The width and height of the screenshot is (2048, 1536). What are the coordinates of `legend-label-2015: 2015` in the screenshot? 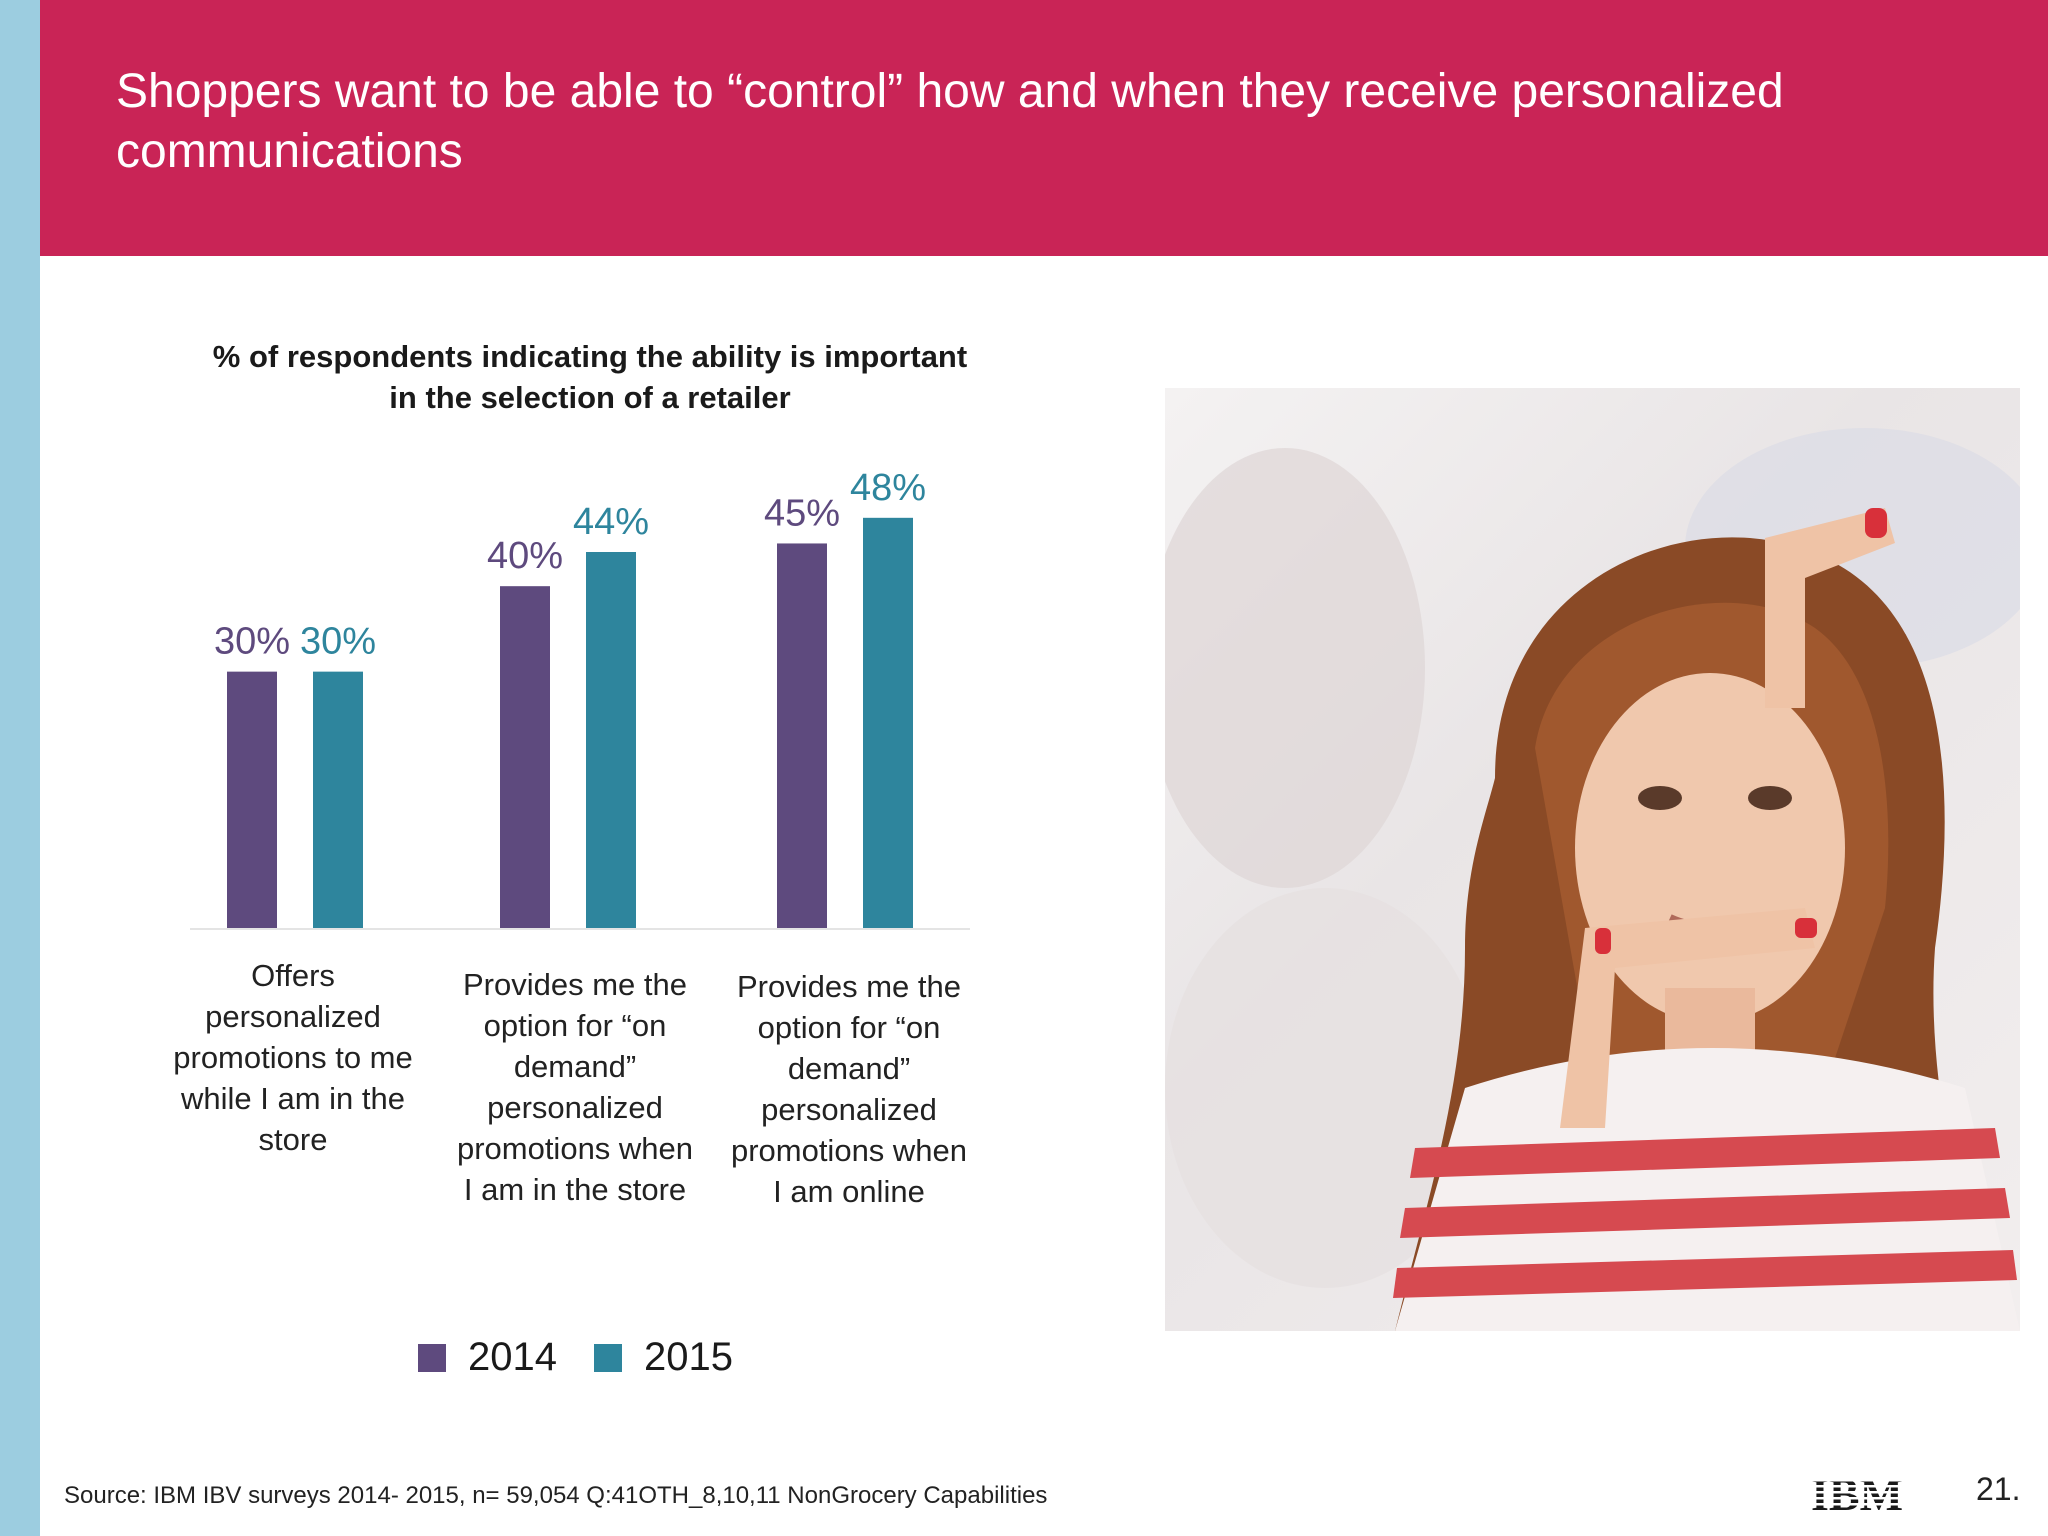 It's located at (688, 1357).